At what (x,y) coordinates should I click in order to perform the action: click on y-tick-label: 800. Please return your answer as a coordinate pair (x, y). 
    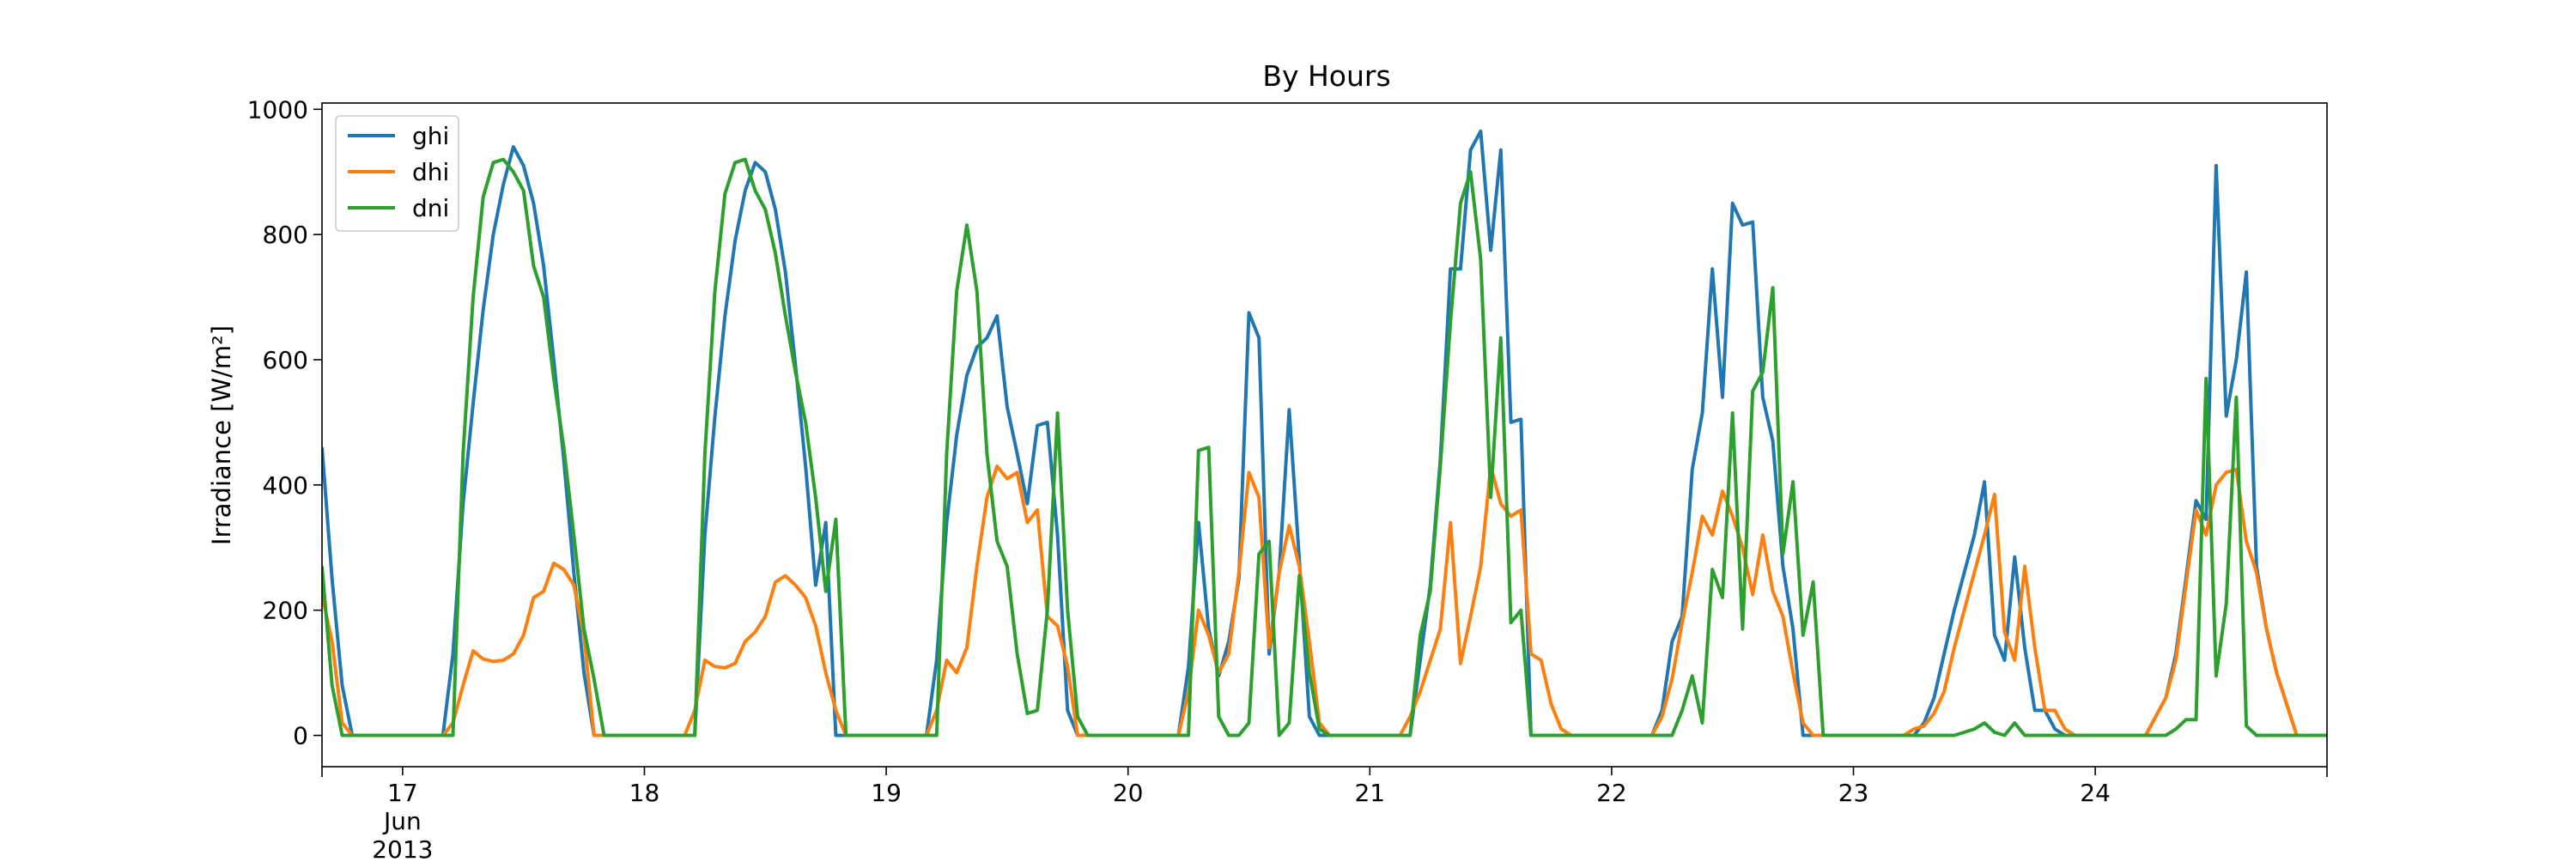
    Looking at the image, I should click on (285, 235).